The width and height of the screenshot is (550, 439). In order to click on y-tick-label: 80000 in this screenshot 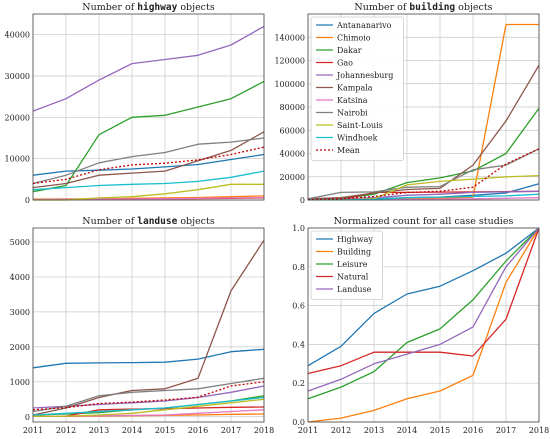, I will do `click(292, 107)`.